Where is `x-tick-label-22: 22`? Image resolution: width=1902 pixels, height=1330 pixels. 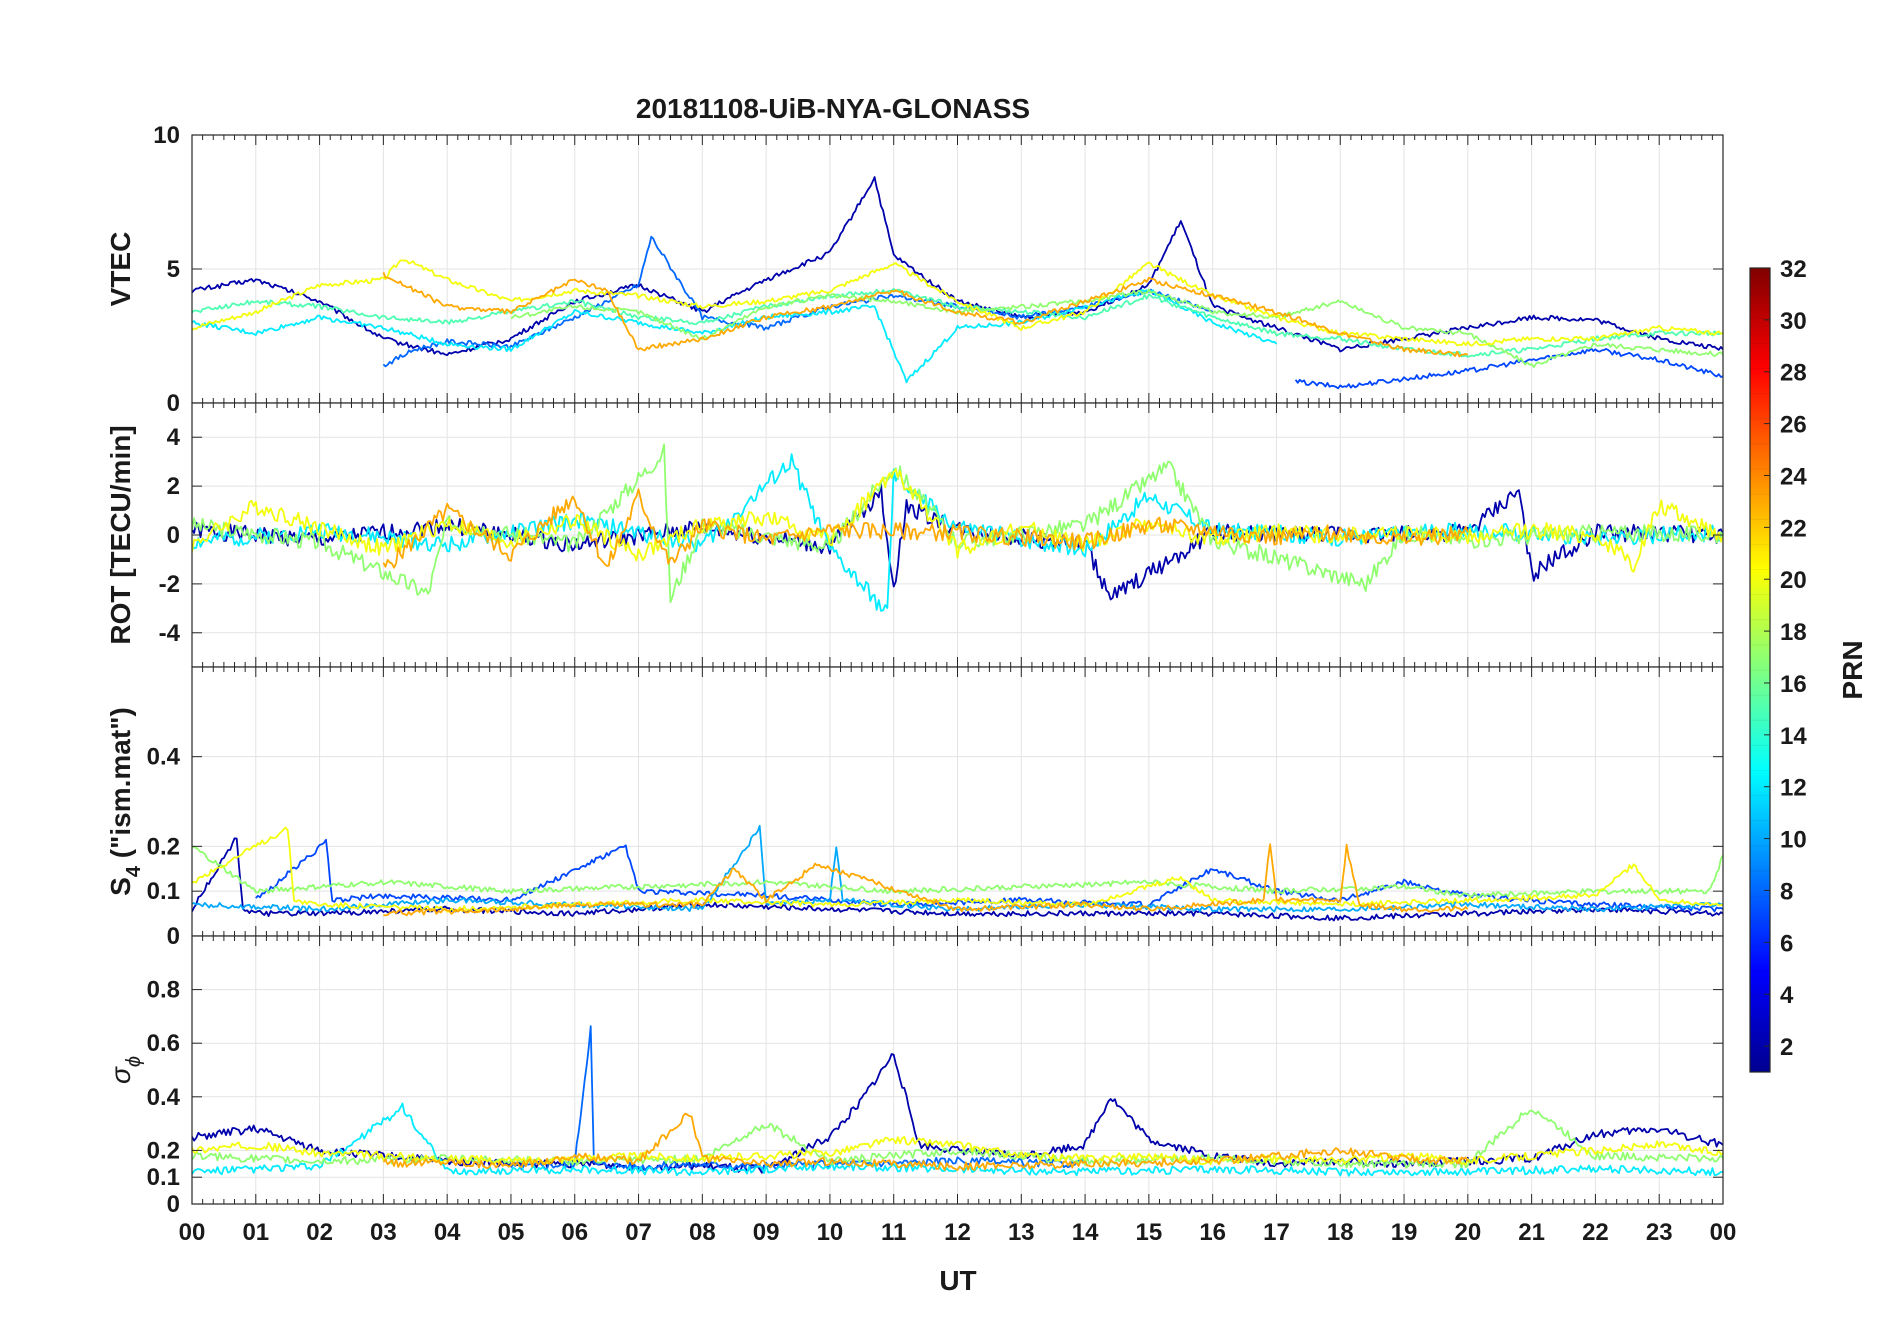 x-tick-label-22: 22 is located at coordinates (1595, 1232).